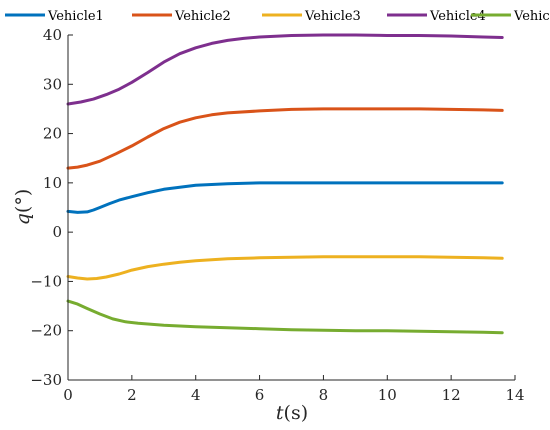  What do you see at coordinates (202, 16) in the screenshot?
I see `legend-label-vehicle2: Vehicle2` at bounding box center [202, 16].